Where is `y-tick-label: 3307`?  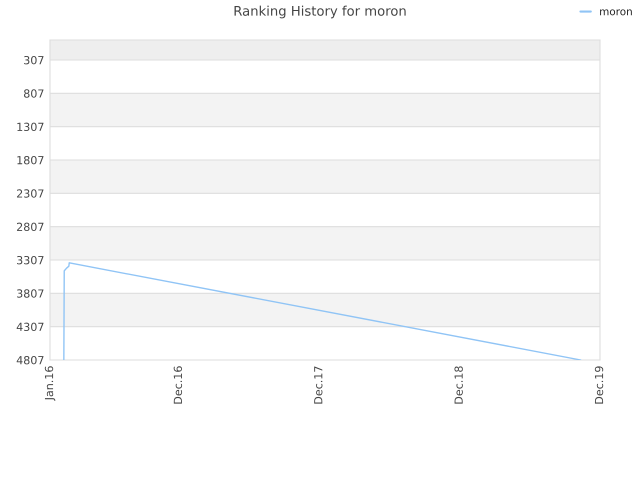
y-tick-label: 3307 is located at coordinates (30, 260).